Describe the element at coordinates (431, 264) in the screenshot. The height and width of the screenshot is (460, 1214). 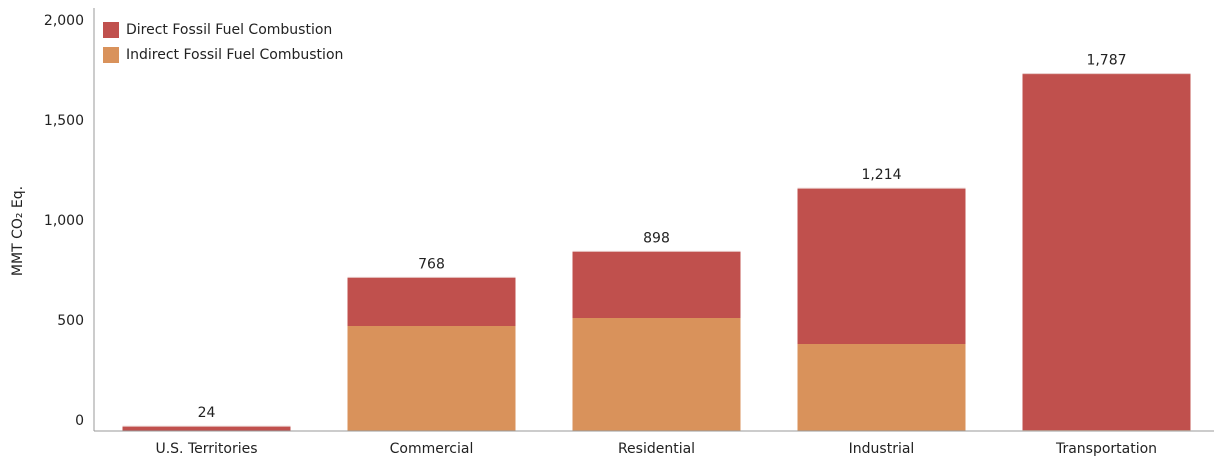
I see `total-label: 768` at that location.